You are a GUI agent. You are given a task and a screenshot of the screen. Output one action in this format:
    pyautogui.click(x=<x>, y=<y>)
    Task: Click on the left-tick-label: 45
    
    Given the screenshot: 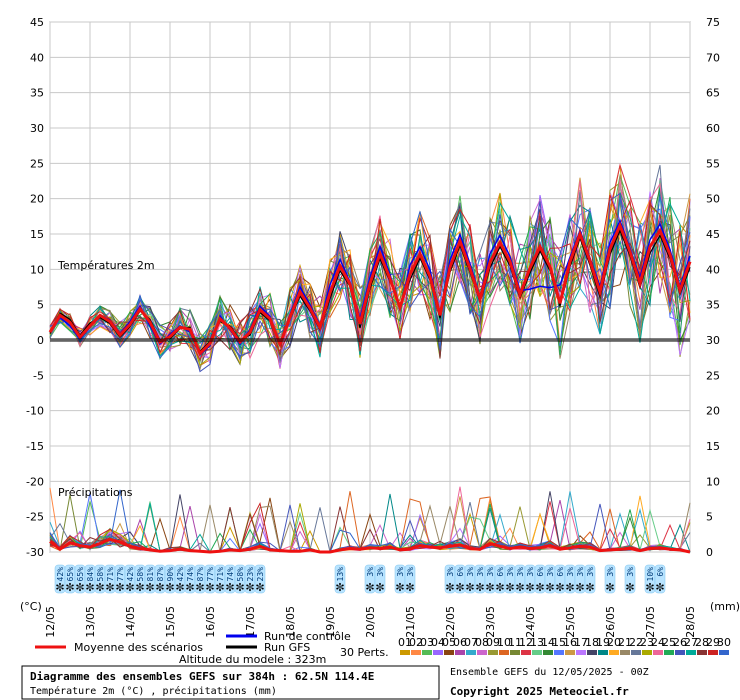 What is the action you would take?
    pyautogui.click(x=37, y=22)
    